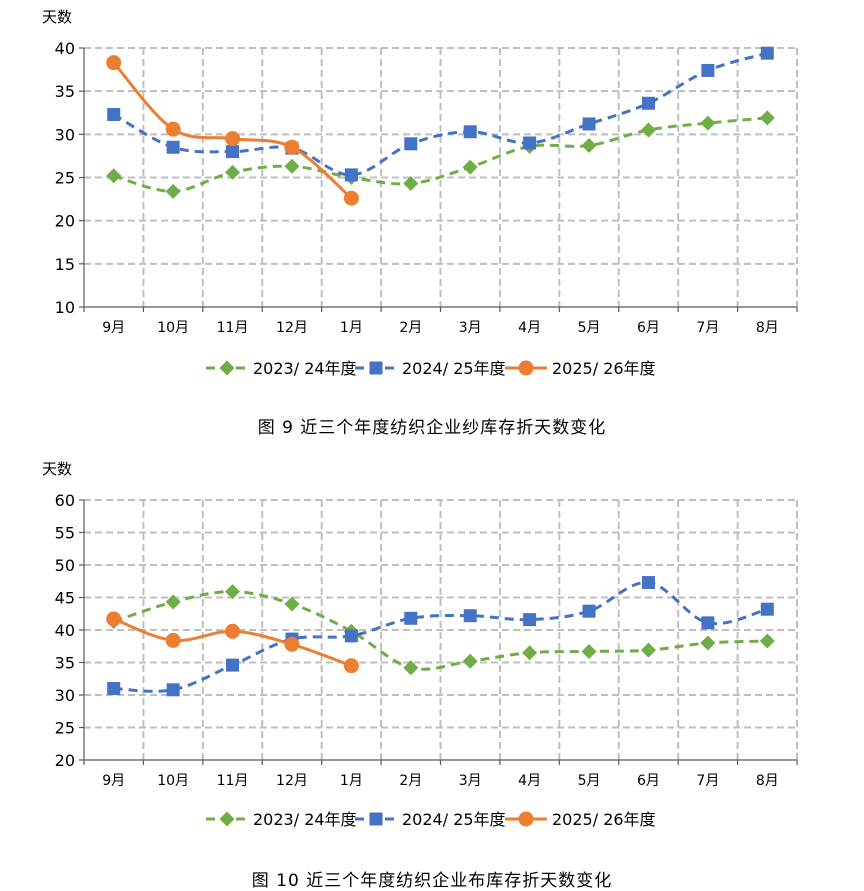 The width and height of the screenshot is (864, 891). What do you see at coordinates (65, 565) in the screenshot?
I see `y-tick-label: 50` at bounding box center [65, 565].